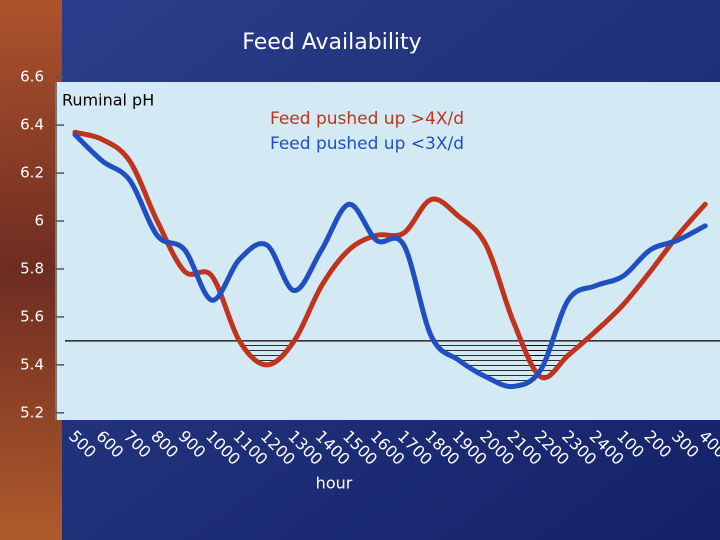  I want to click on y-axis-label: Ruminal pH, so click(108, 100).